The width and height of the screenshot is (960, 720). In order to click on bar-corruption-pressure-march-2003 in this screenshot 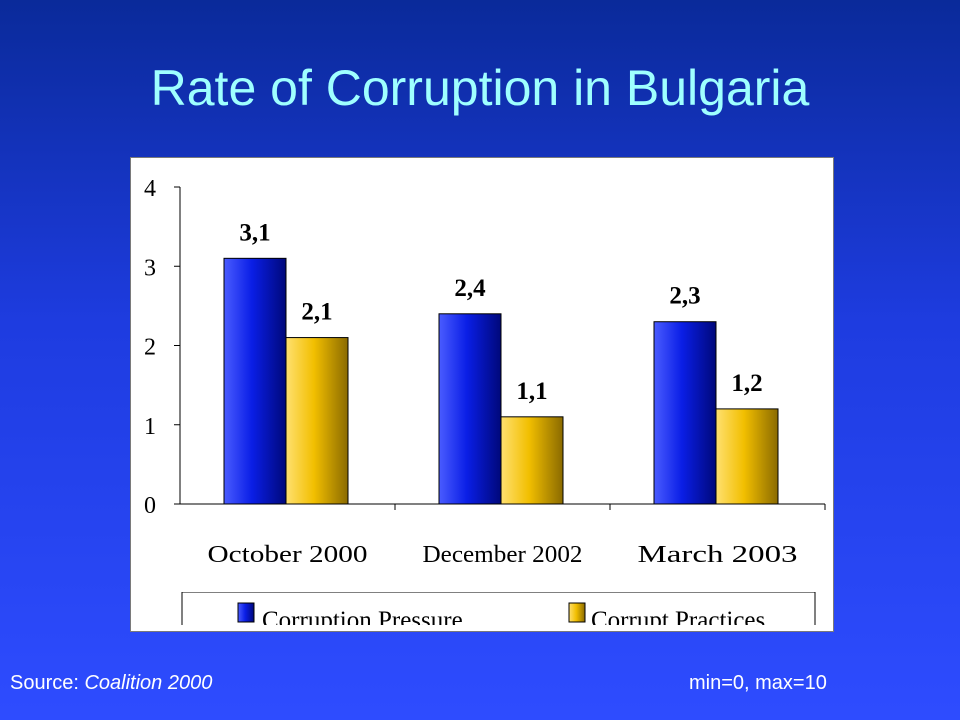, I will do `click(685, 413)`.